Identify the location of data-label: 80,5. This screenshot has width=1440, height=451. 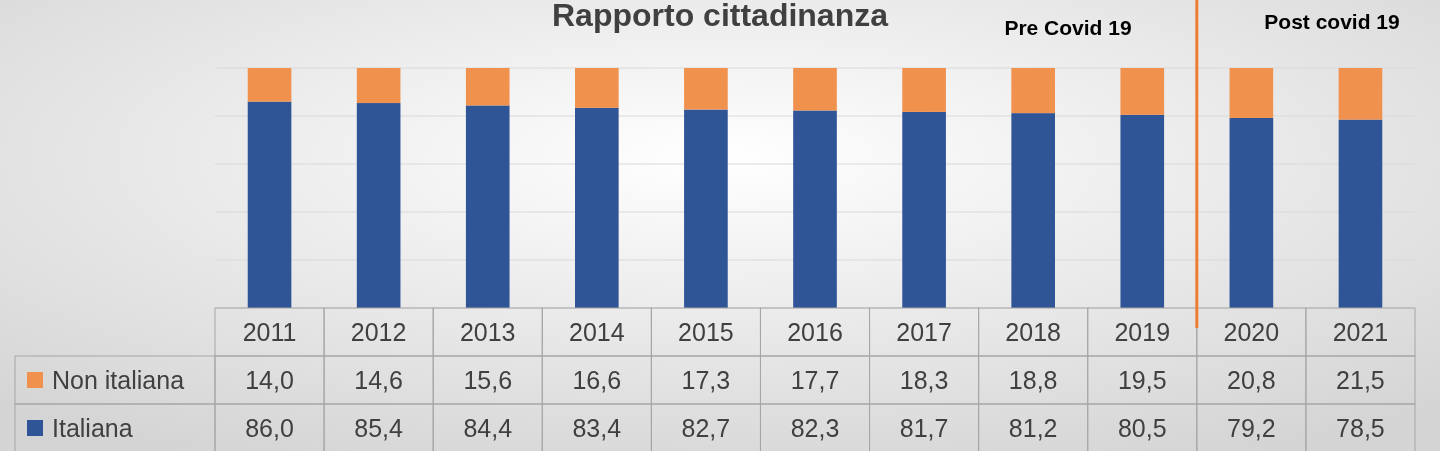
(1142, 427).